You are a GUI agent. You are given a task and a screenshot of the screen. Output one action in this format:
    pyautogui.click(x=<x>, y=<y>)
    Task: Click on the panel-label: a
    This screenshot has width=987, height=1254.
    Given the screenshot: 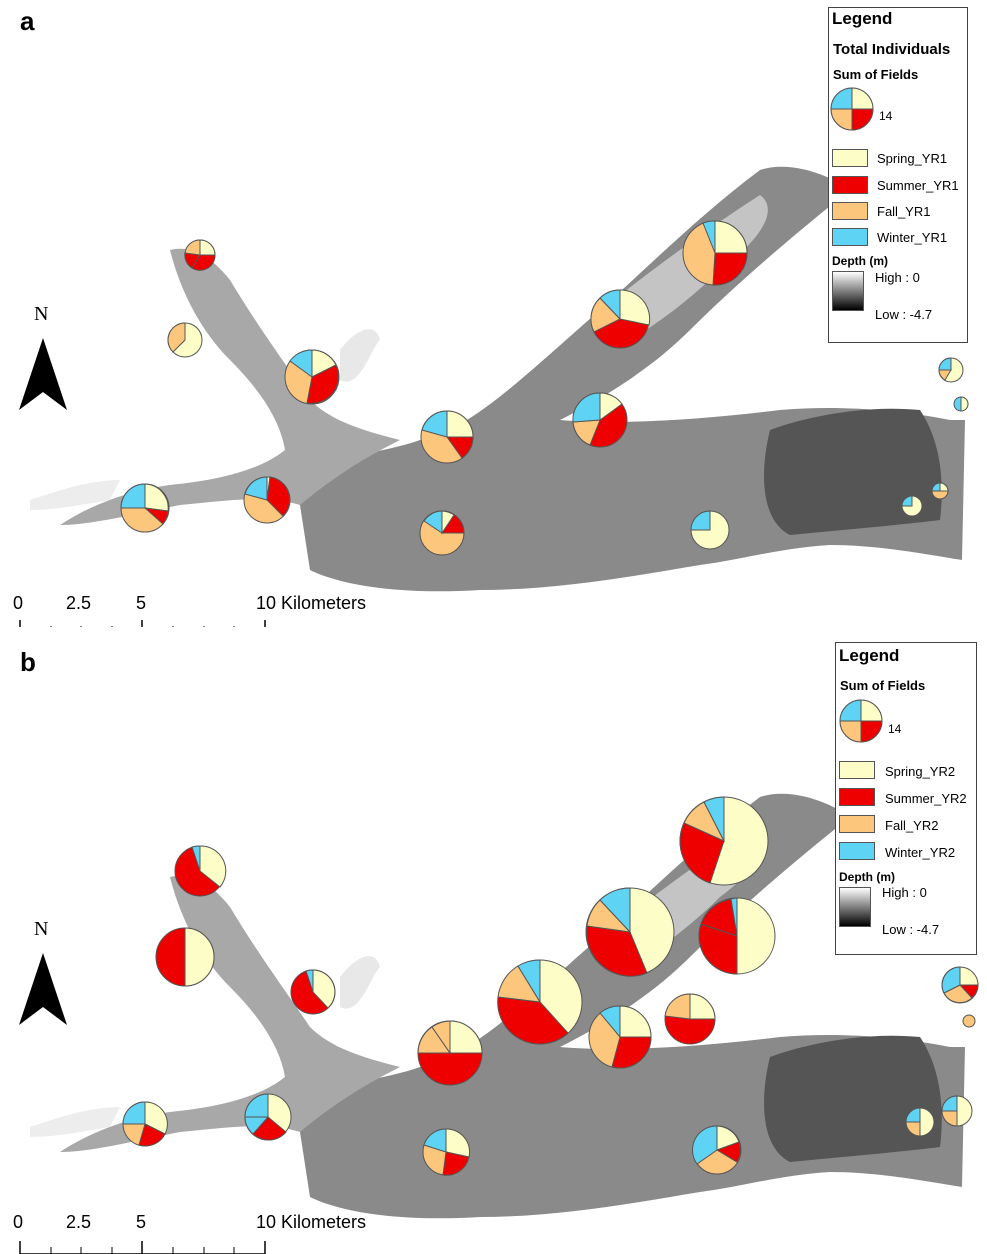 What is the action you would take?
    pyautogui.click(x=27, y=21)
    